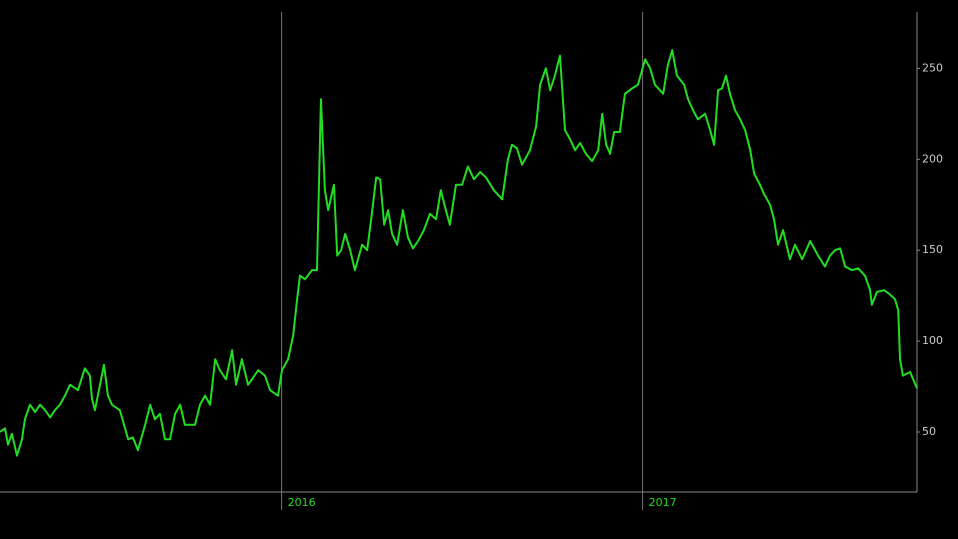 This screenshot has width=958, height=539. I want to click on x-tick-label: 2017, so click(663, 502).